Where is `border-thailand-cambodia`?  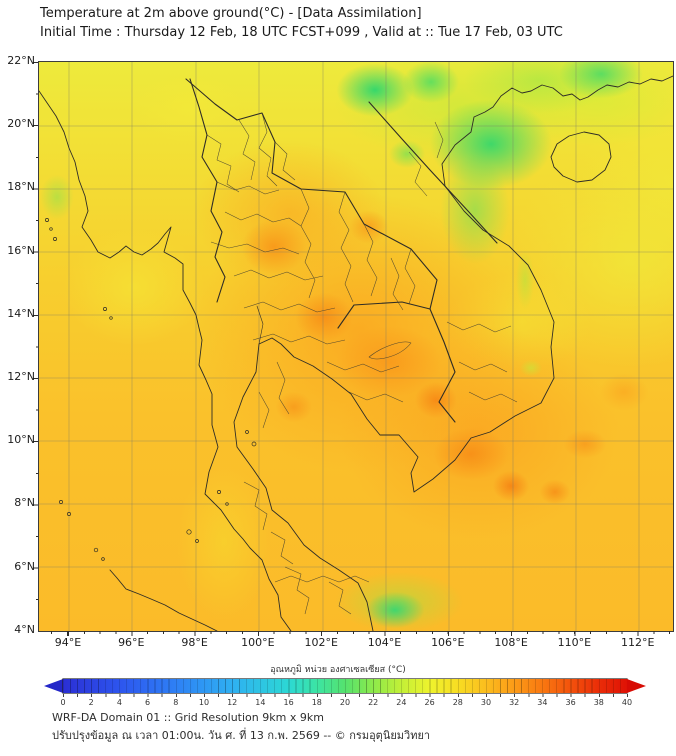
border-thailand-cambodia is located at coordinates (384, 315).